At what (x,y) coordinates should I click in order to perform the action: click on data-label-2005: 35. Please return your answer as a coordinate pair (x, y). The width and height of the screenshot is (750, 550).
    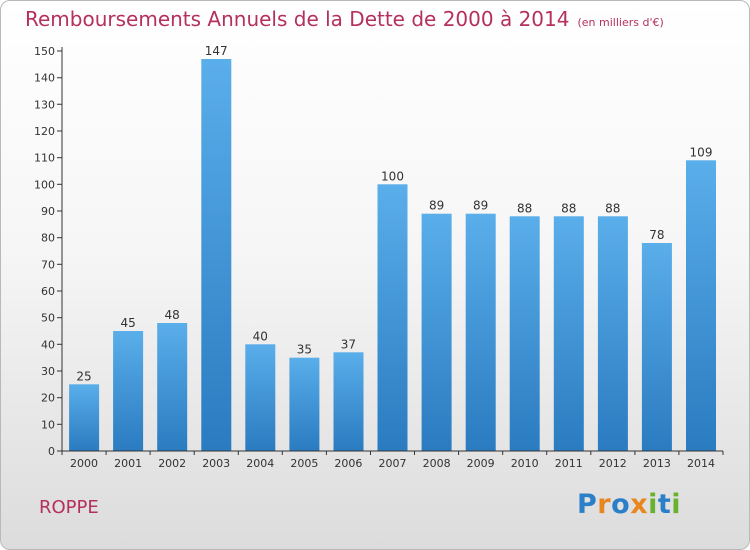
    Looking at the image, I should click on (304, 350).